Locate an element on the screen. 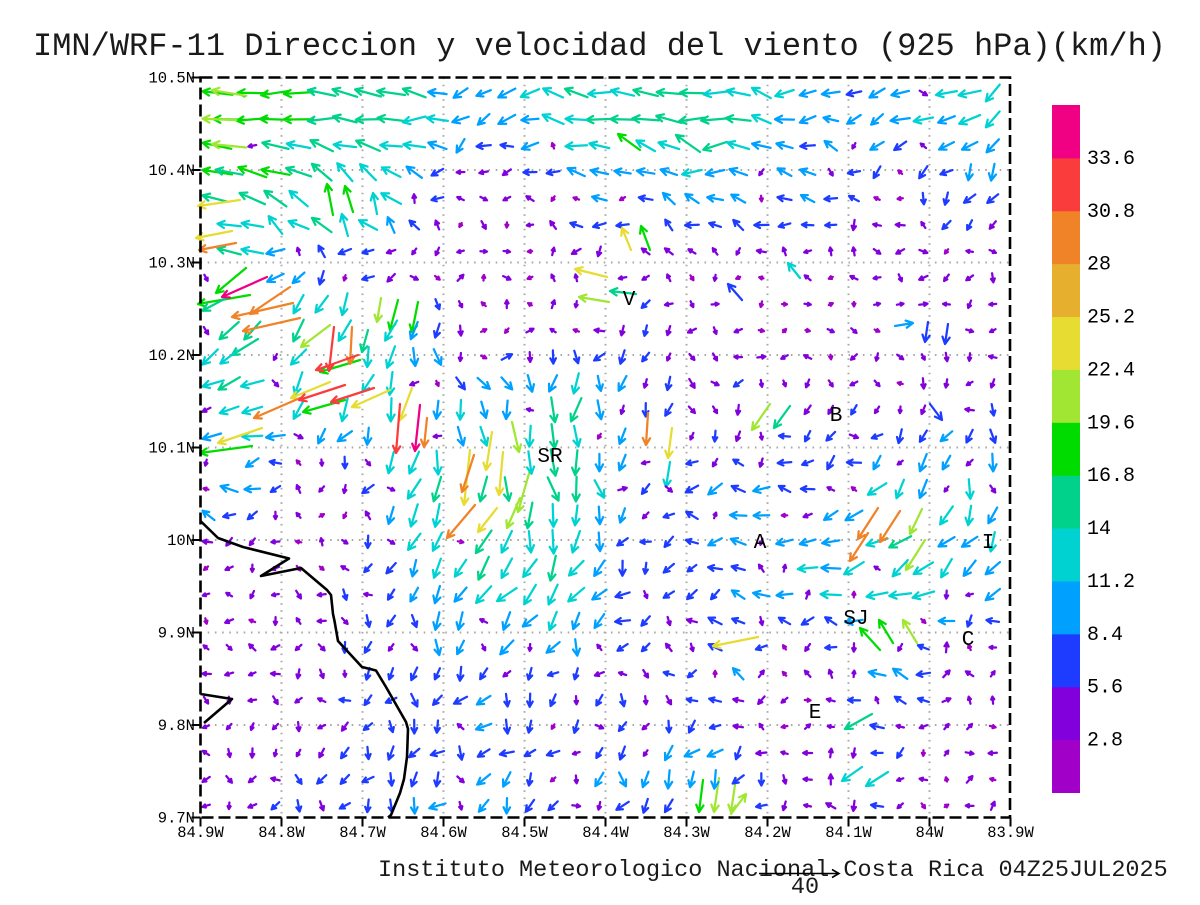 The image size is (1200, 905). svg-text: 9.7N is located at coordinates (176, 819).